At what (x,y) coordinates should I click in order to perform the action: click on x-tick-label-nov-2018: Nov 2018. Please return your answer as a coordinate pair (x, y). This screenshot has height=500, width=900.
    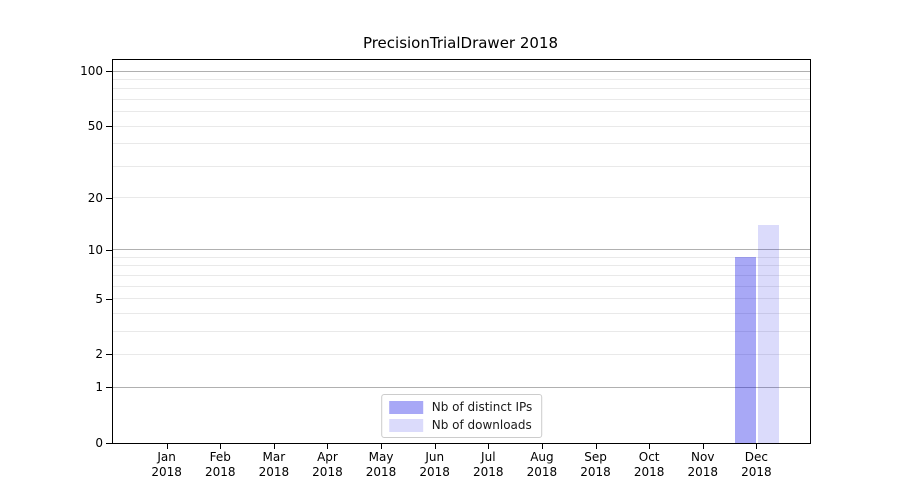
    Looking at the image, I should click on (703, 465).